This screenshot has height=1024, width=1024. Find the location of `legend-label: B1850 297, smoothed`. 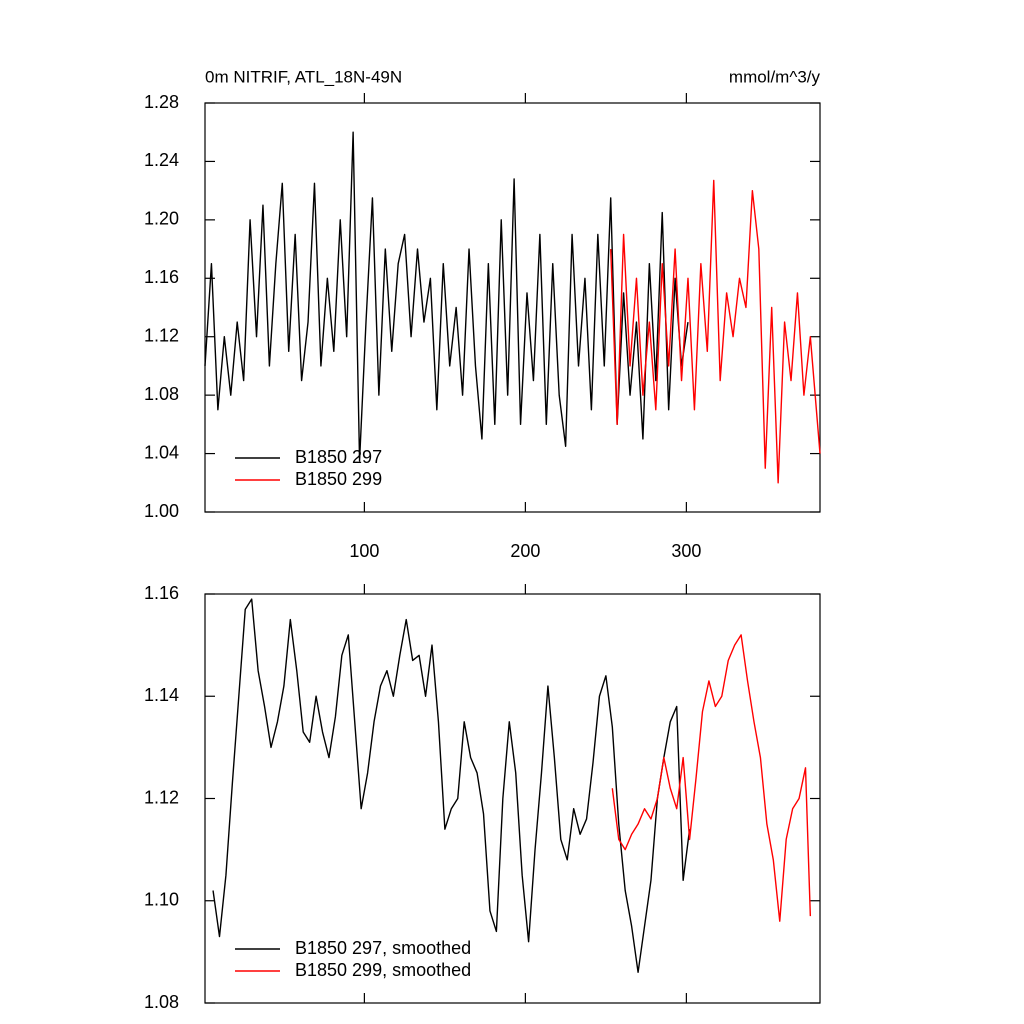

legend-label: B1850 297, smoothed is located at coordinates (383, 948).